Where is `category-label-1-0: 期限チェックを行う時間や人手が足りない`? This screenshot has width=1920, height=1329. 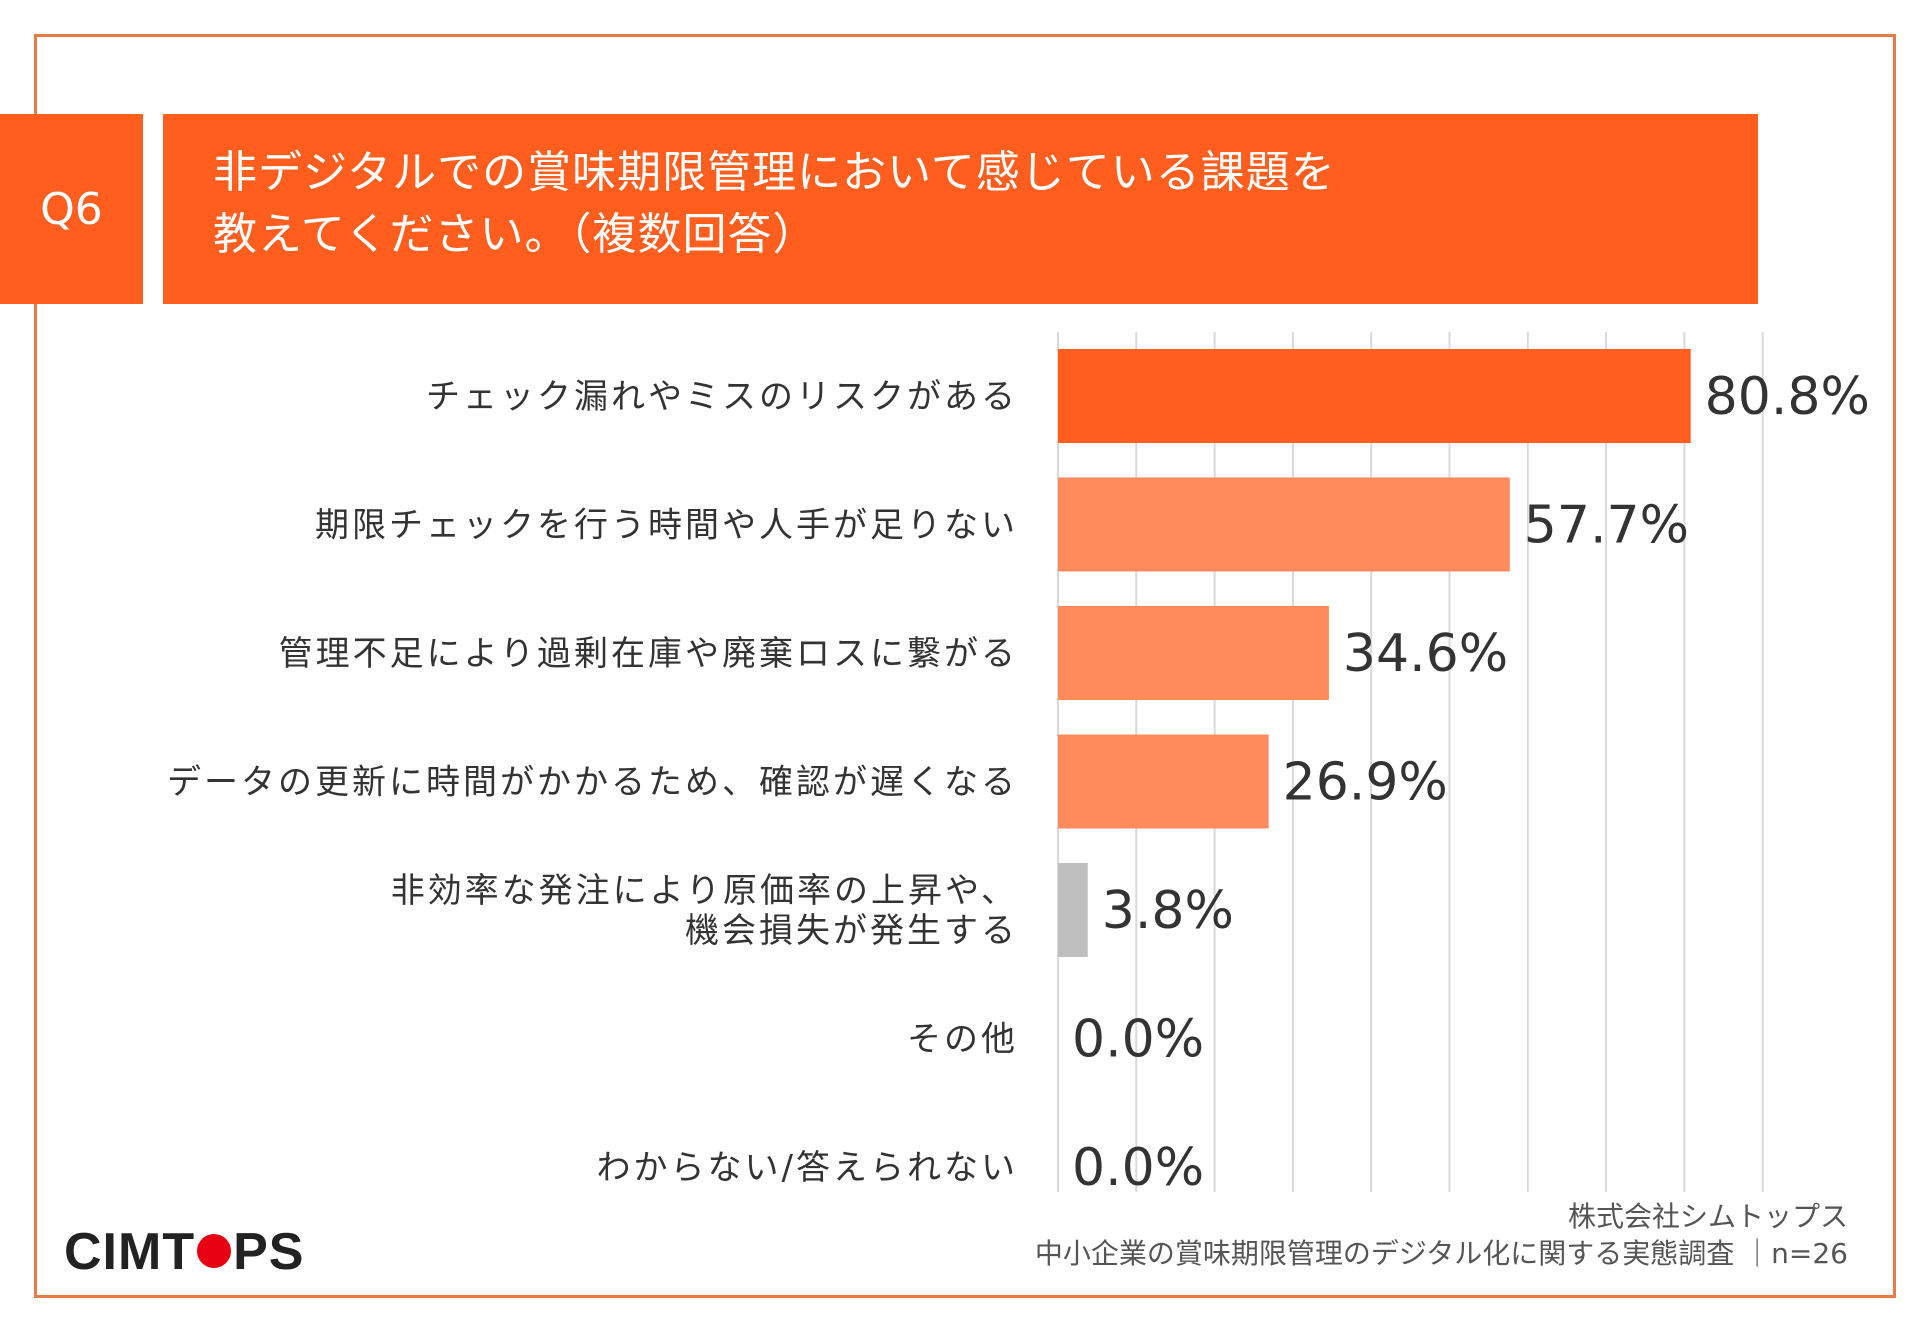
category-label-1-0: 期限チェックを行う時間や人手が足りない is located at coordinates (666, 526).